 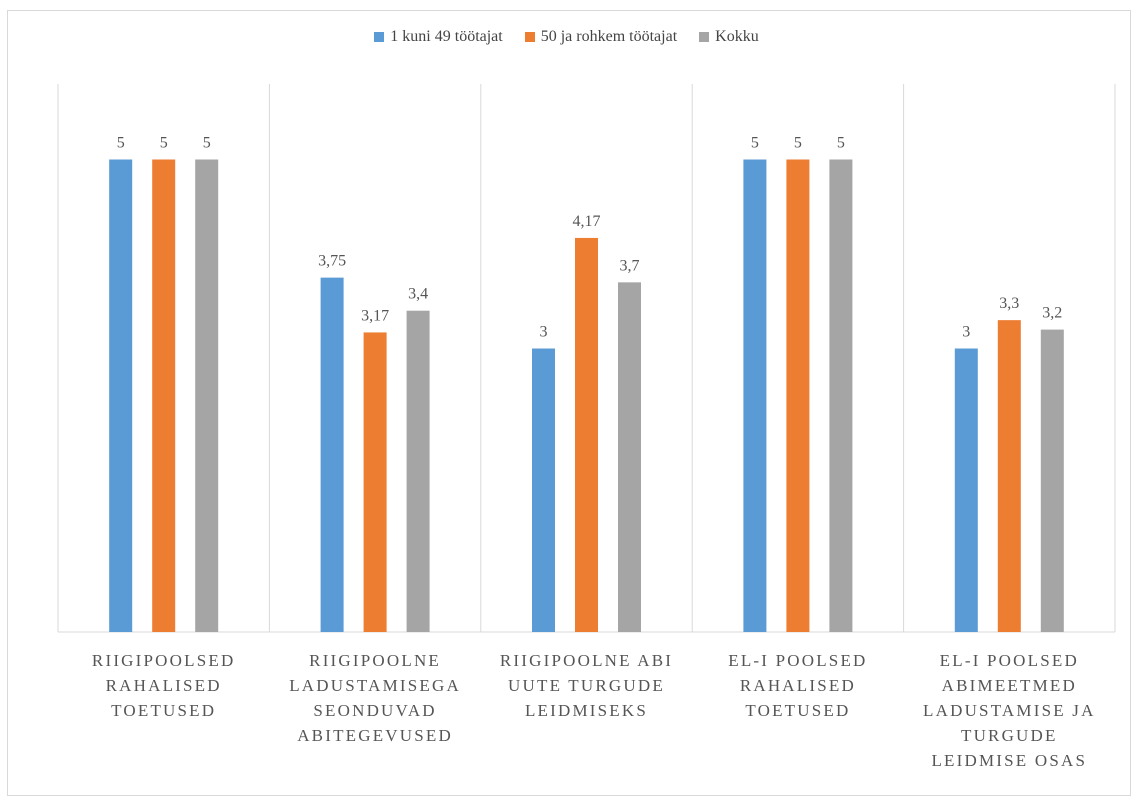 What do you see at coordinates (755, 143) in the screenshot?
I see `data-label-series-1-cat-4: 5` at bounding box center [755, 143].